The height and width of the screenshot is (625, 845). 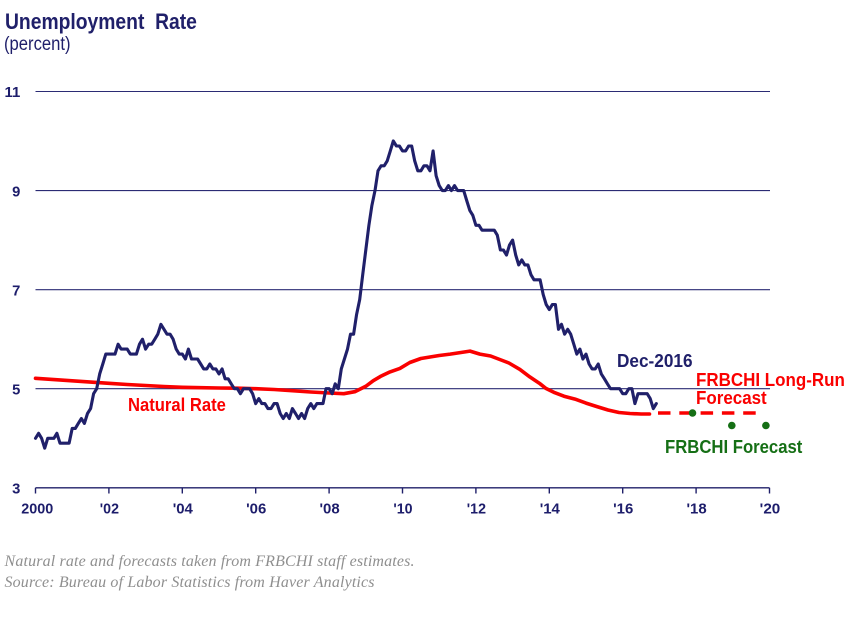 I want to click on svg-text: '08, so click(x=330, y=508).